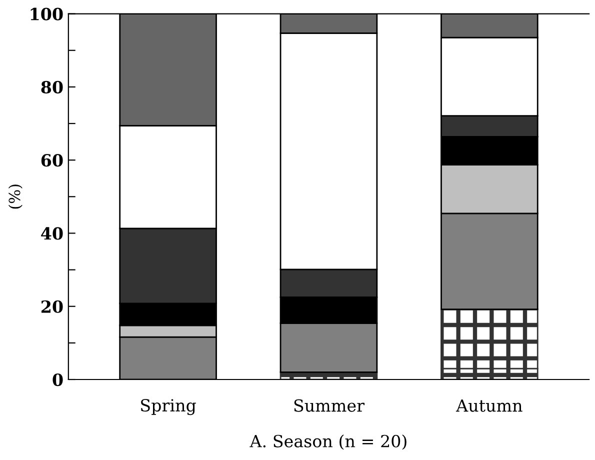 The image size is (595, 460). Describe the element at coordinates (52, 233) in the screenshot. I see `y-tick-label: 40` at that location.